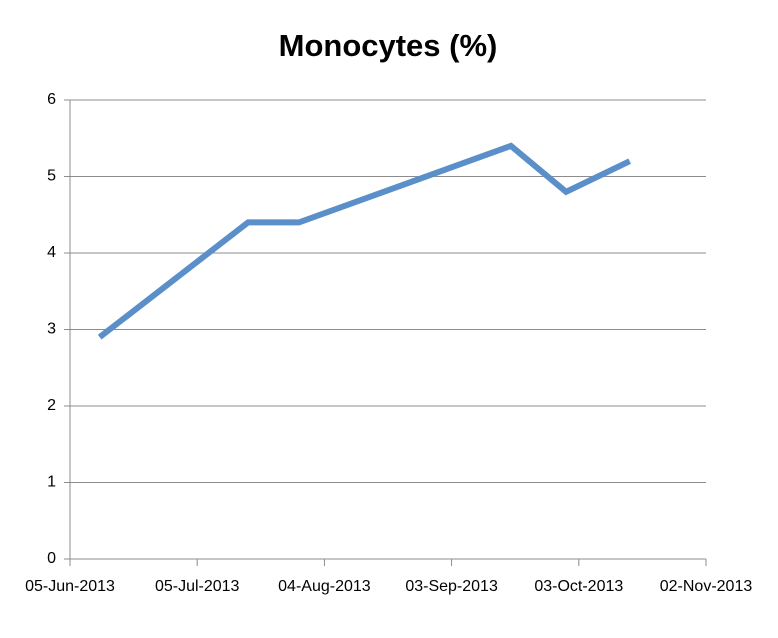  I want to click on y-tick-label: 2, so click(51, 405).